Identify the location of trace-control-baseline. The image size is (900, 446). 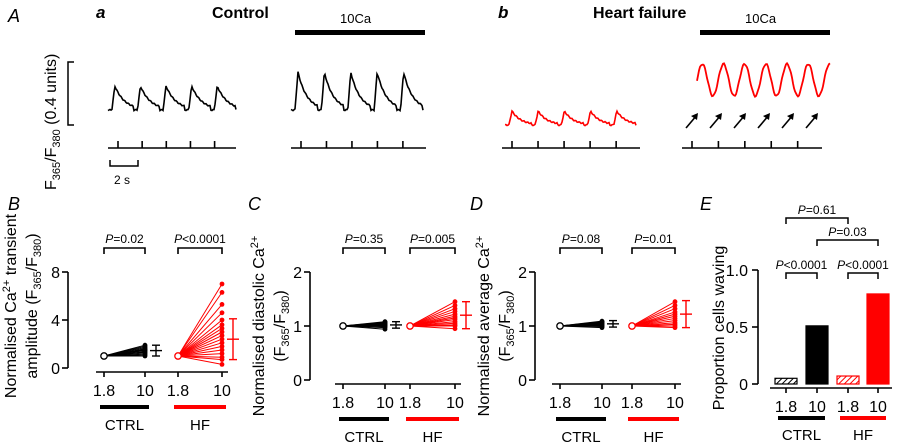
(172, 98).